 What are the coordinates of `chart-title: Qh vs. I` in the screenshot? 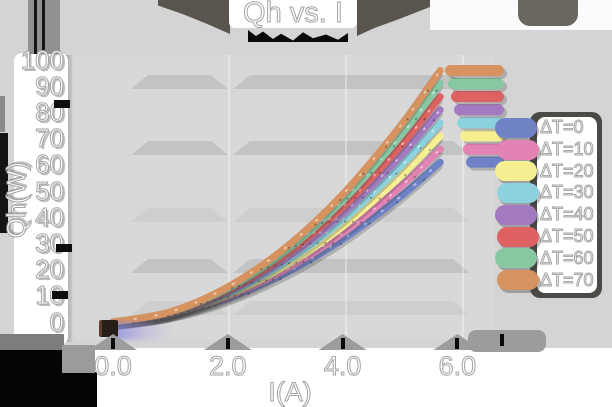 It's located at (293, 14).